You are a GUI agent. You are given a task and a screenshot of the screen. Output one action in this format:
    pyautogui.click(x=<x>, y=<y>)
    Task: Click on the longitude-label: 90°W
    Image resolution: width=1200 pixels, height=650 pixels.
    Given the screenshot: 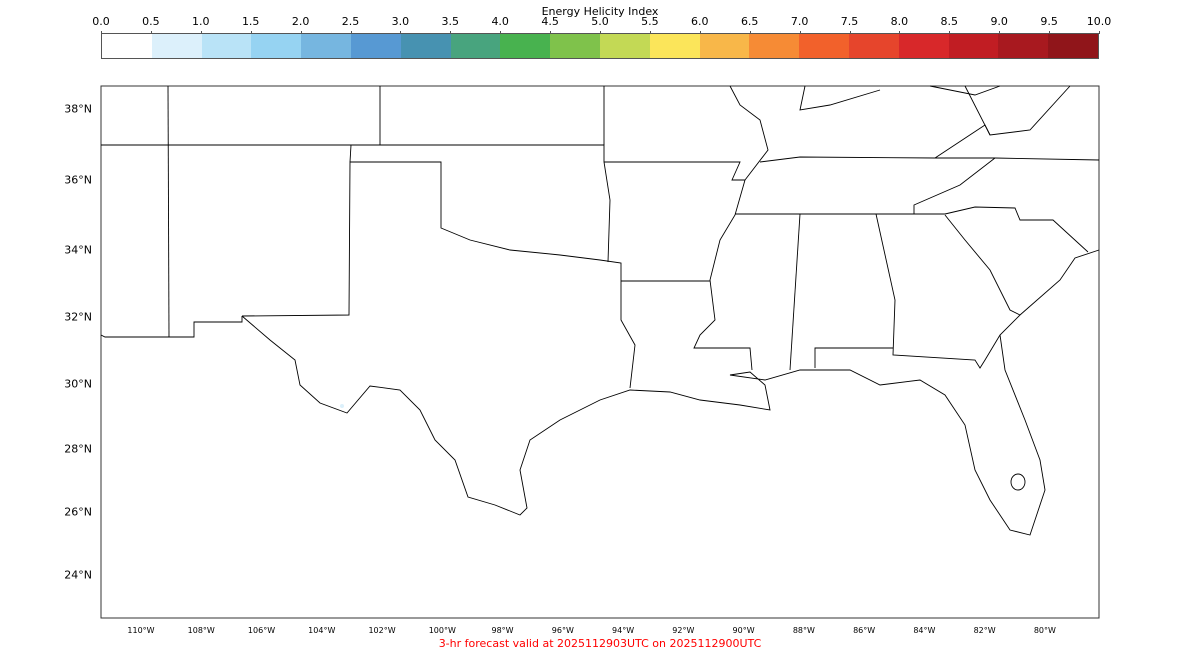 What is the action you would take?
    pyautogui.click(x=743, y=630)
    